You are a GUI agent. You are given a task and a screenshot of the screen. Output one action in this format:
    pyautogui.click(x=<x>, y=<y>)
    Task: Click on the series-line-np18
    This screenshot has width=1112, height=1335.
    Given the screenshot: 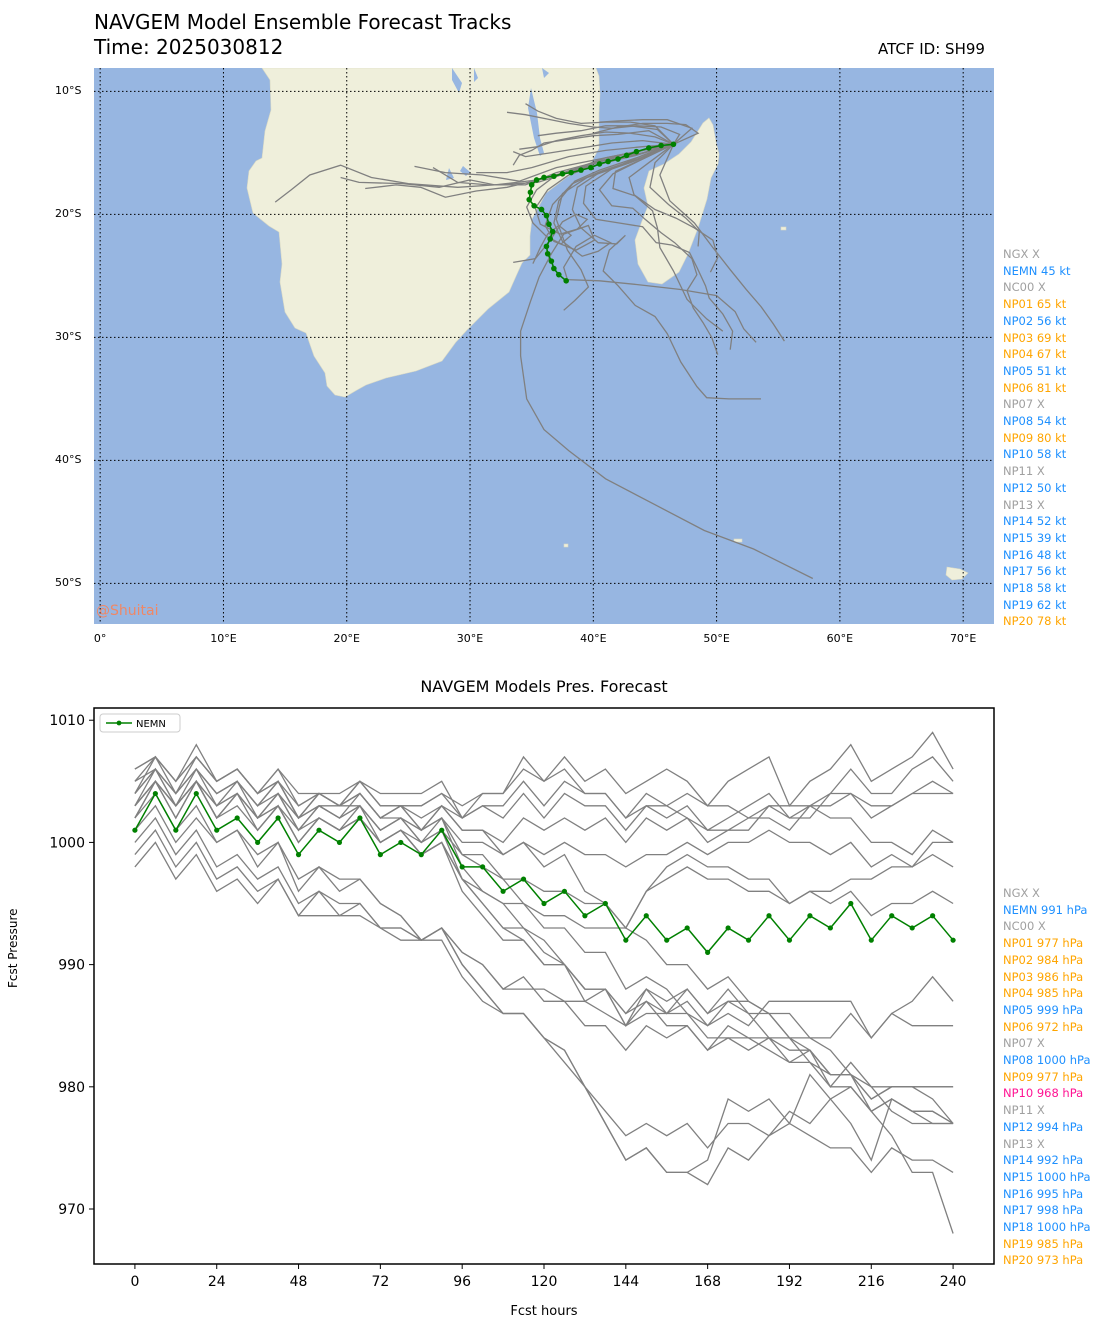 What is the action you would take?
    pyautogui.click(x=544, y=812)
    